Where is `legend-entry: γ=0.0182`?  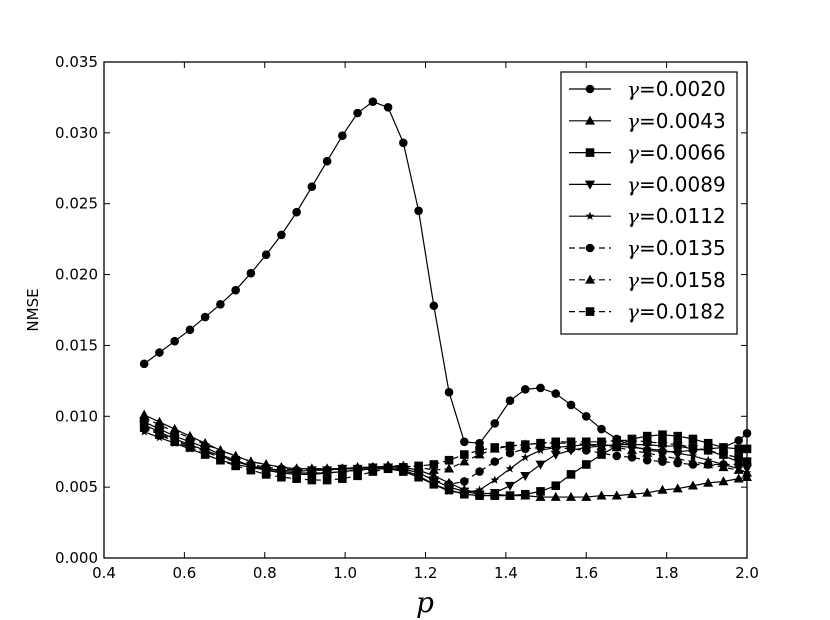
legend-entry: γ=0.0182 is located at coordinates (647, 312).